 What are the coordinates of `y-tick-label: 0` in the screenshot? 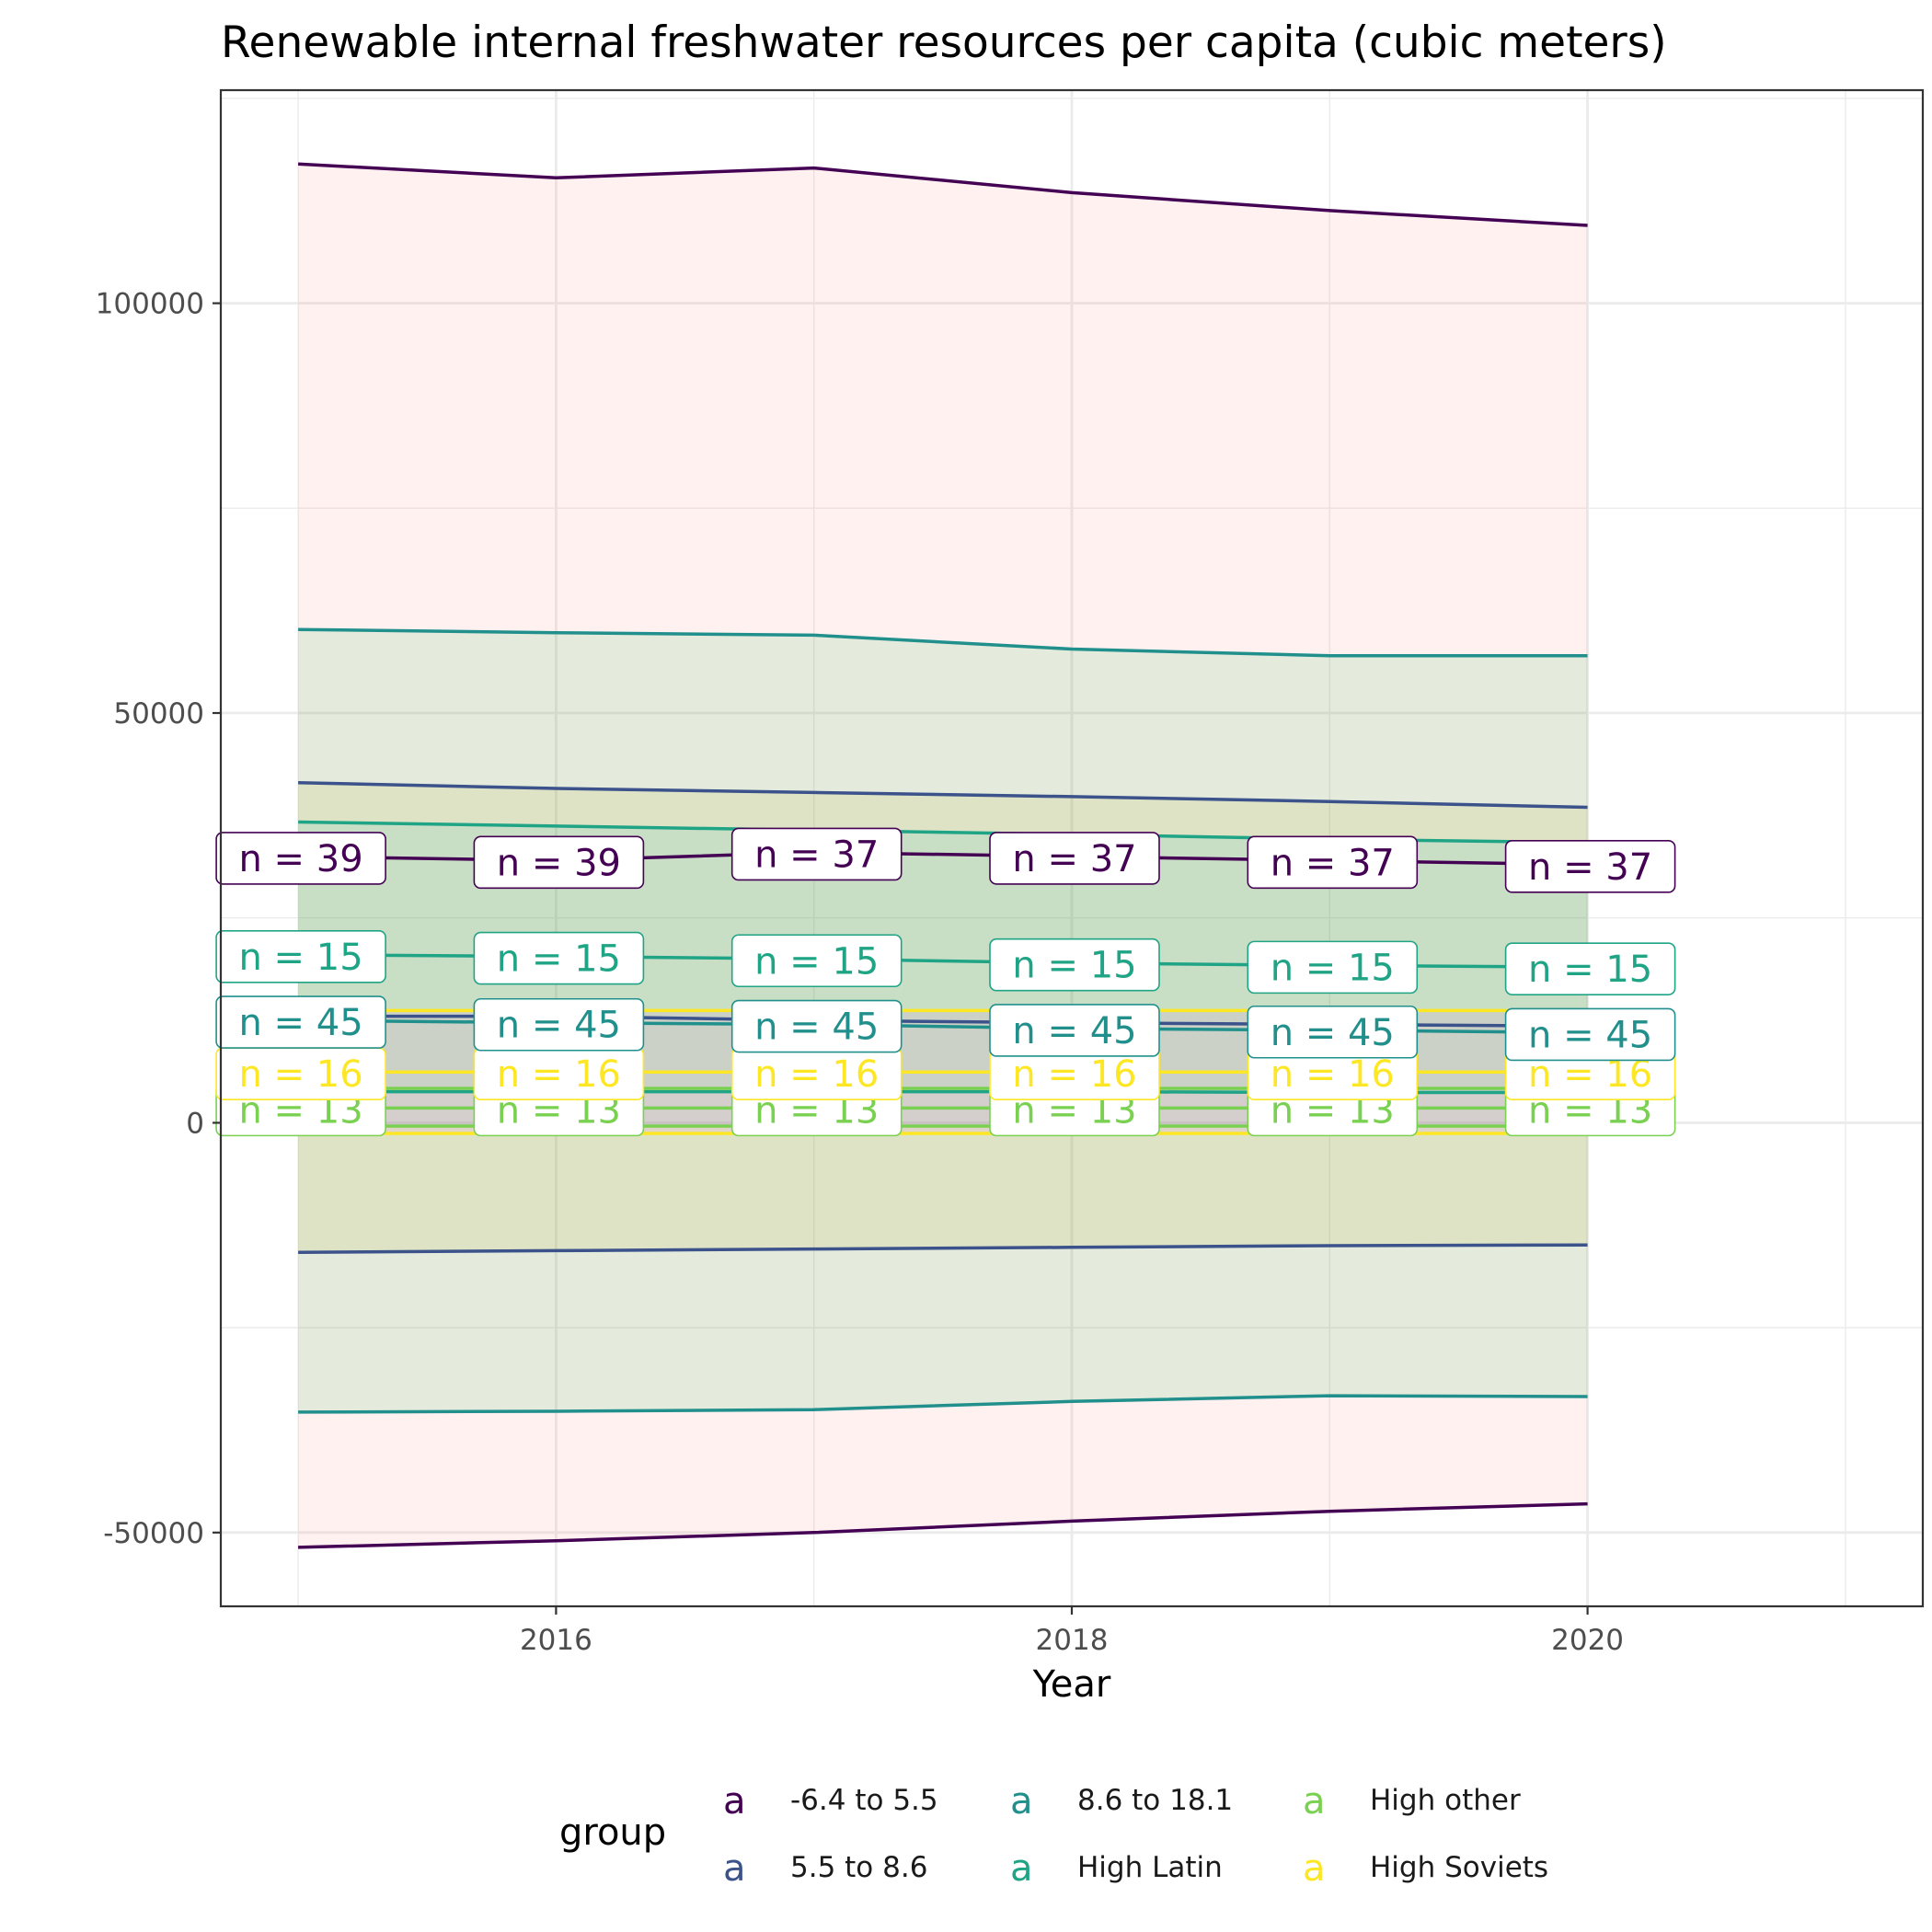 It's located at (195, 1123).